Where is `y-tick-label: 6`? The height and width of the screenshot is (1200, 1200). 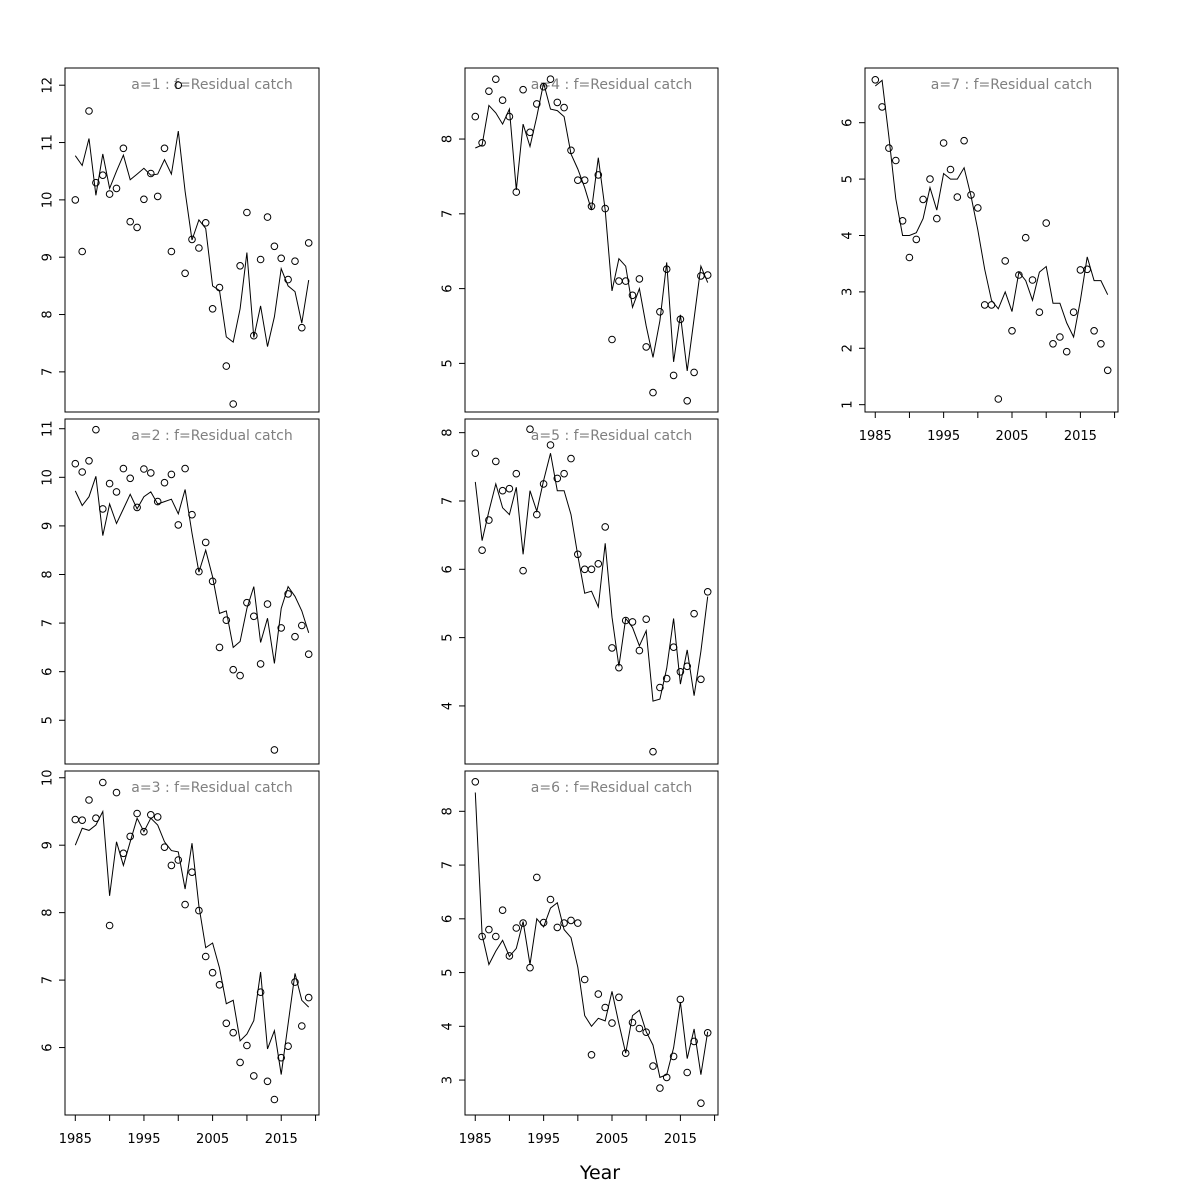 y-tick-label: 6 is located at coordinates (48, 672).